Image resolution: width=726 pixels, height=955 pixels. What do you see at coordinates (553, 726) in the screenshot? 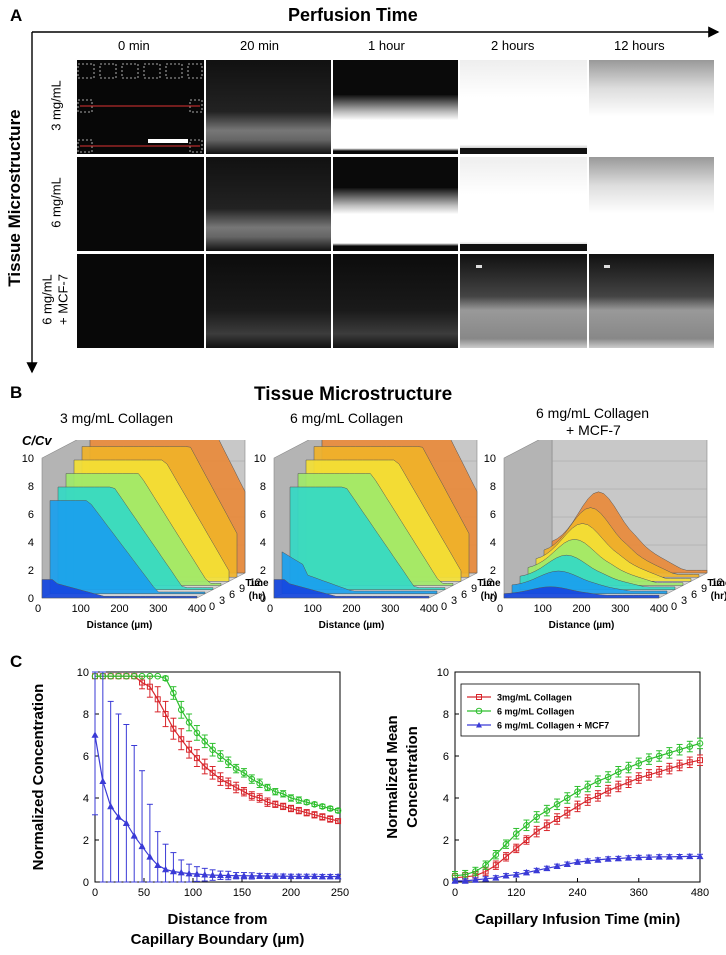
I see `c-legend-label-2: 6 mg/mL Collagen + MCF7` at bounding box center [553, 726].